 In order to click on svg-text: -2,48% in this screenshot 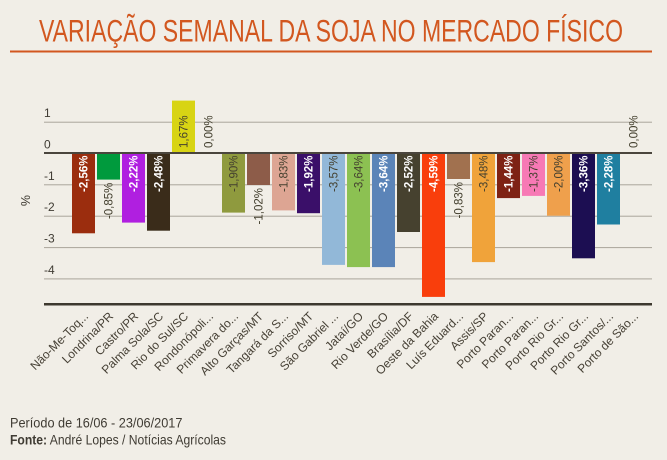, I will do `click(160, 174)`.